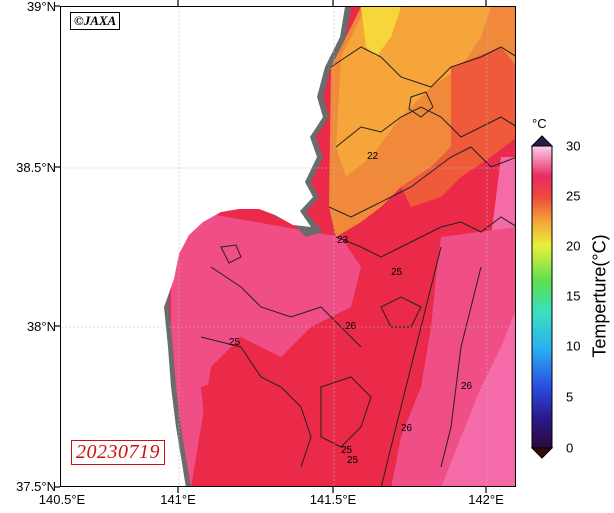 This screenshot has width=614, height=513. What do you see at coordinates (373, 156) in the screenshot?
I see `contour-label: 22` at bounding box center [373, 156].